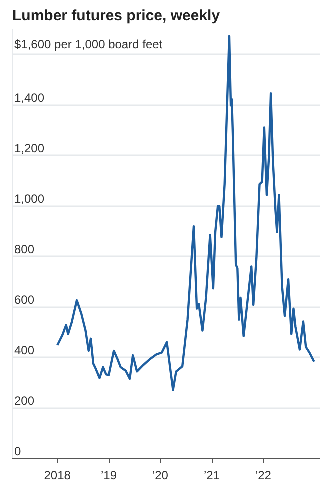 Image resolution: width=336 pixels, height=498 pixels. Describe the element at coordinates (24, 351) in the screenshot. I see `y-tick-label: 400` at that location.